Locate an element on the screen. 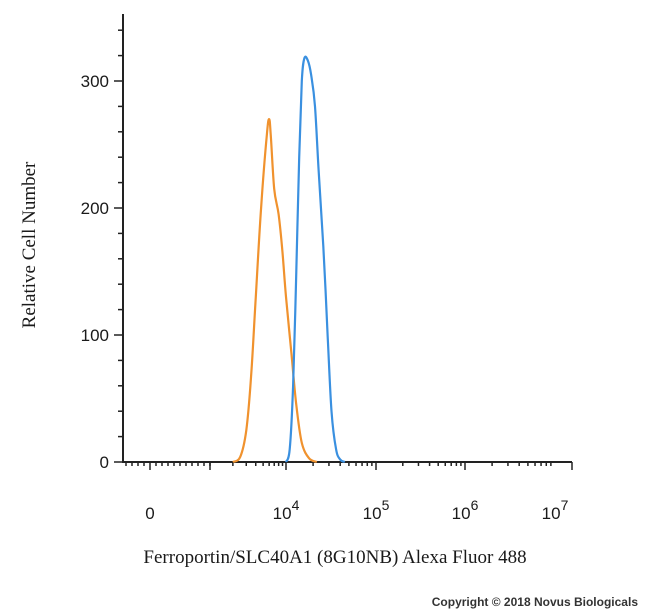 The height and width of the screenshot is (614, 650). y-axis-ticks: 0 100 200 300 is located at coordinates (102, 250).